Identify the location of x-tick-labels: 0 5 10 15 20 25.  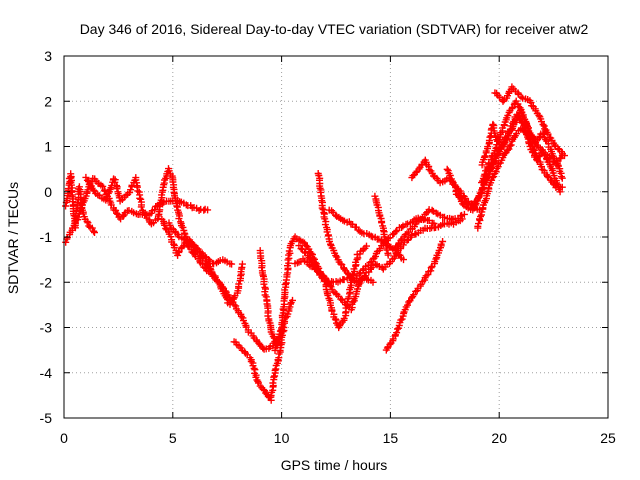
(338, 438).